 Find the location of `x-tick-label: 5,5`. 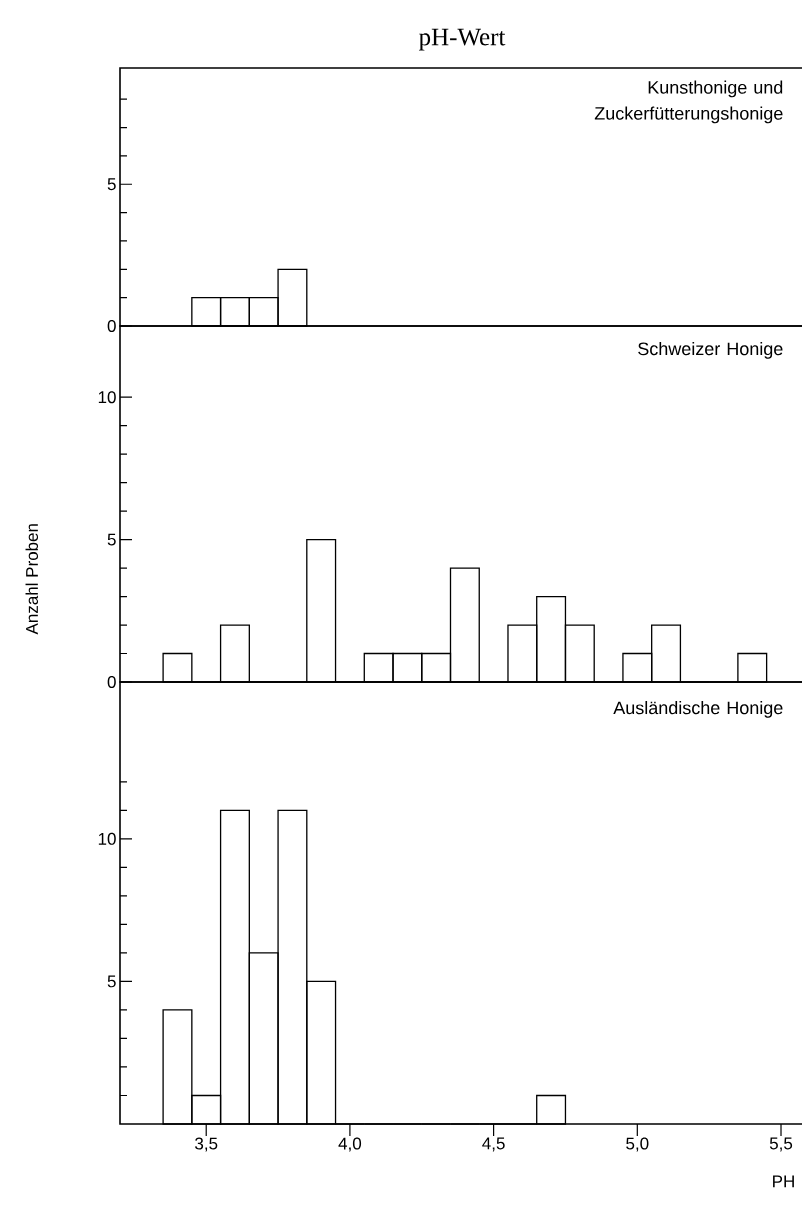

x-tick-label: 5,5 is located at coordinates (781, 1144).